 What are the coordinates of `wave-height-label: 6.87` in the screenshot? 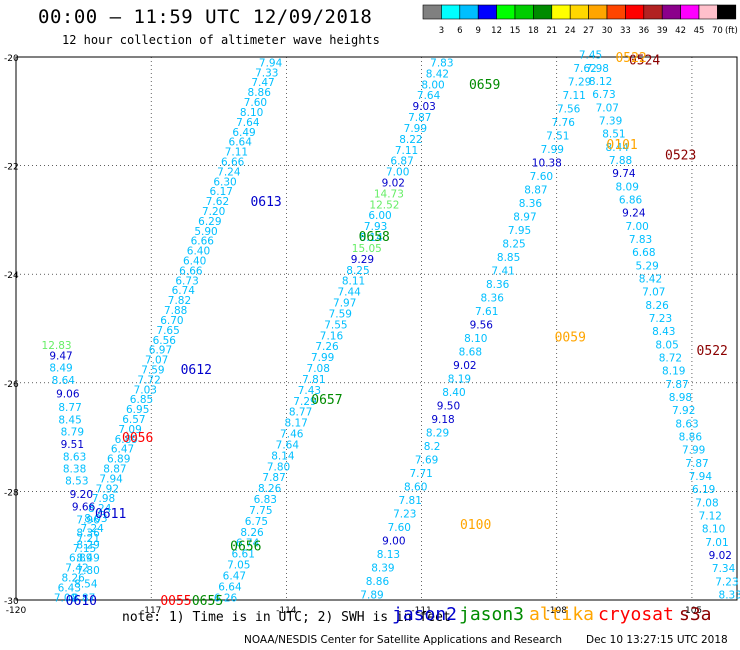 It's located at (401, 162).